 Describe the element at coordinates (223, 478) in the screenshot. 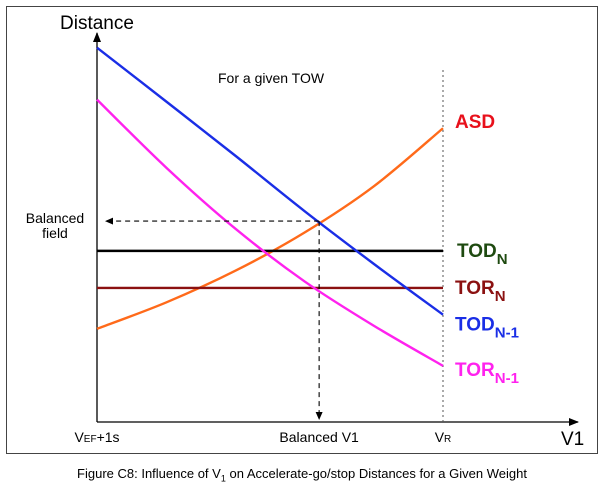

I see `caption-sub: 1` at that location.